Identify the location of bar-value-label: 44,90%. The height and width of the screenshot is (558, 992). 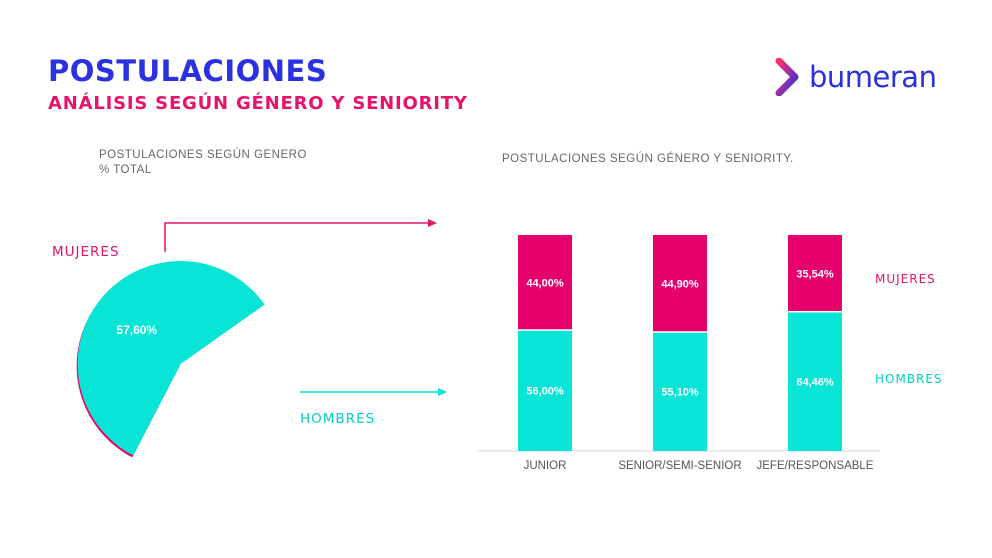
(680, 284).